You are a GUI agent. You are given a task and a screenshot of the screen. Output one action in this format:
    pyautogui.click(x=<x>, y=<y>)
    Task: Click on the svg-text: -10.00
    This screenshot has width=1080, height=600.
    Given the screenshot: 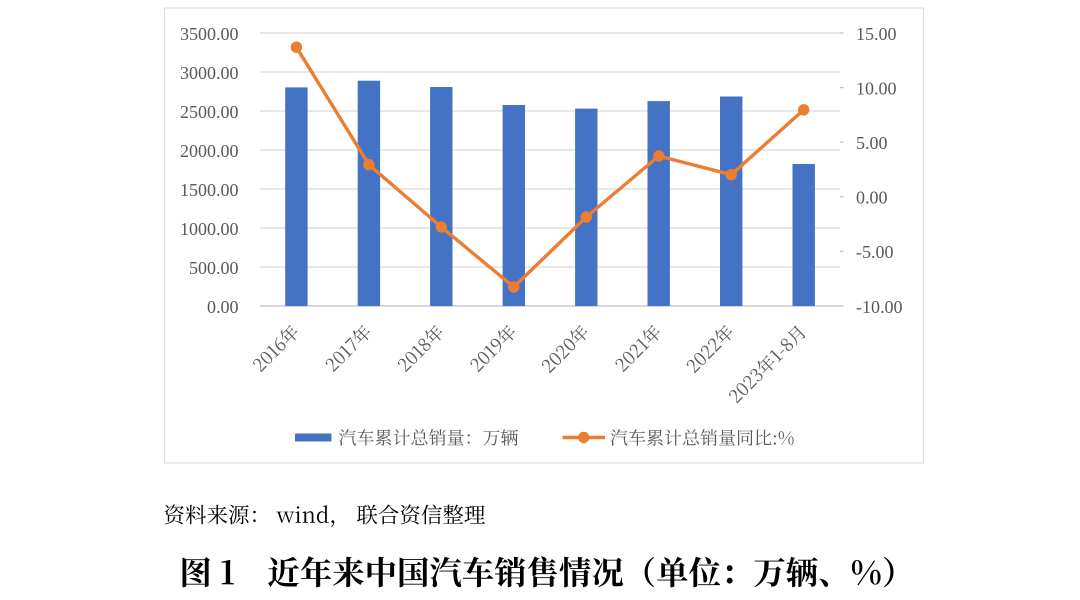 What is the action you would take?
    pyautogui.click(x=879, y=307)
    